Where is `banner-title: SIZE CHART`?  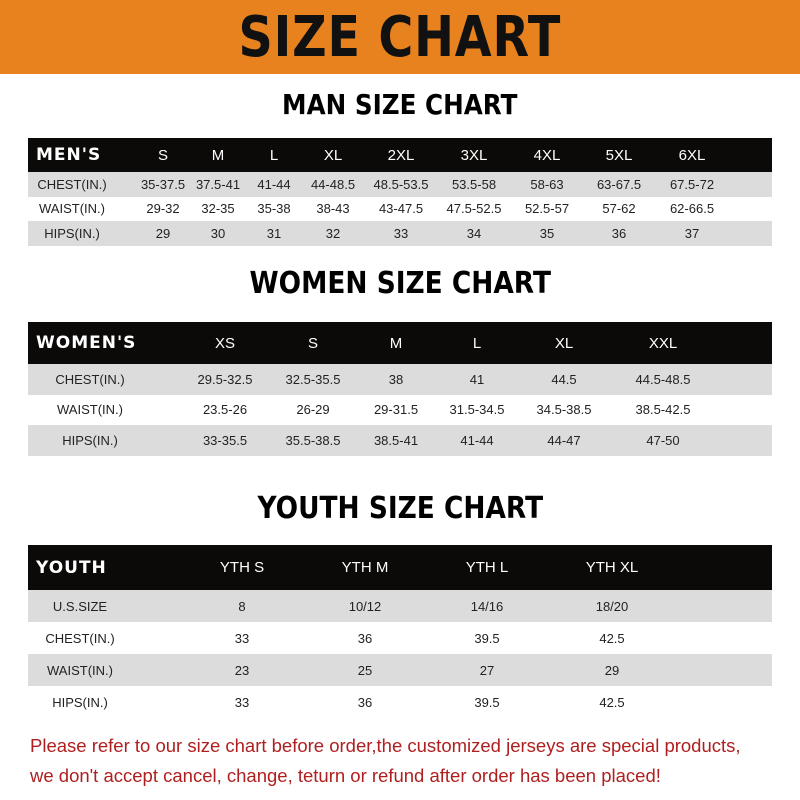 banner-title: SIZE CHART is located at coordinates (400, 37).